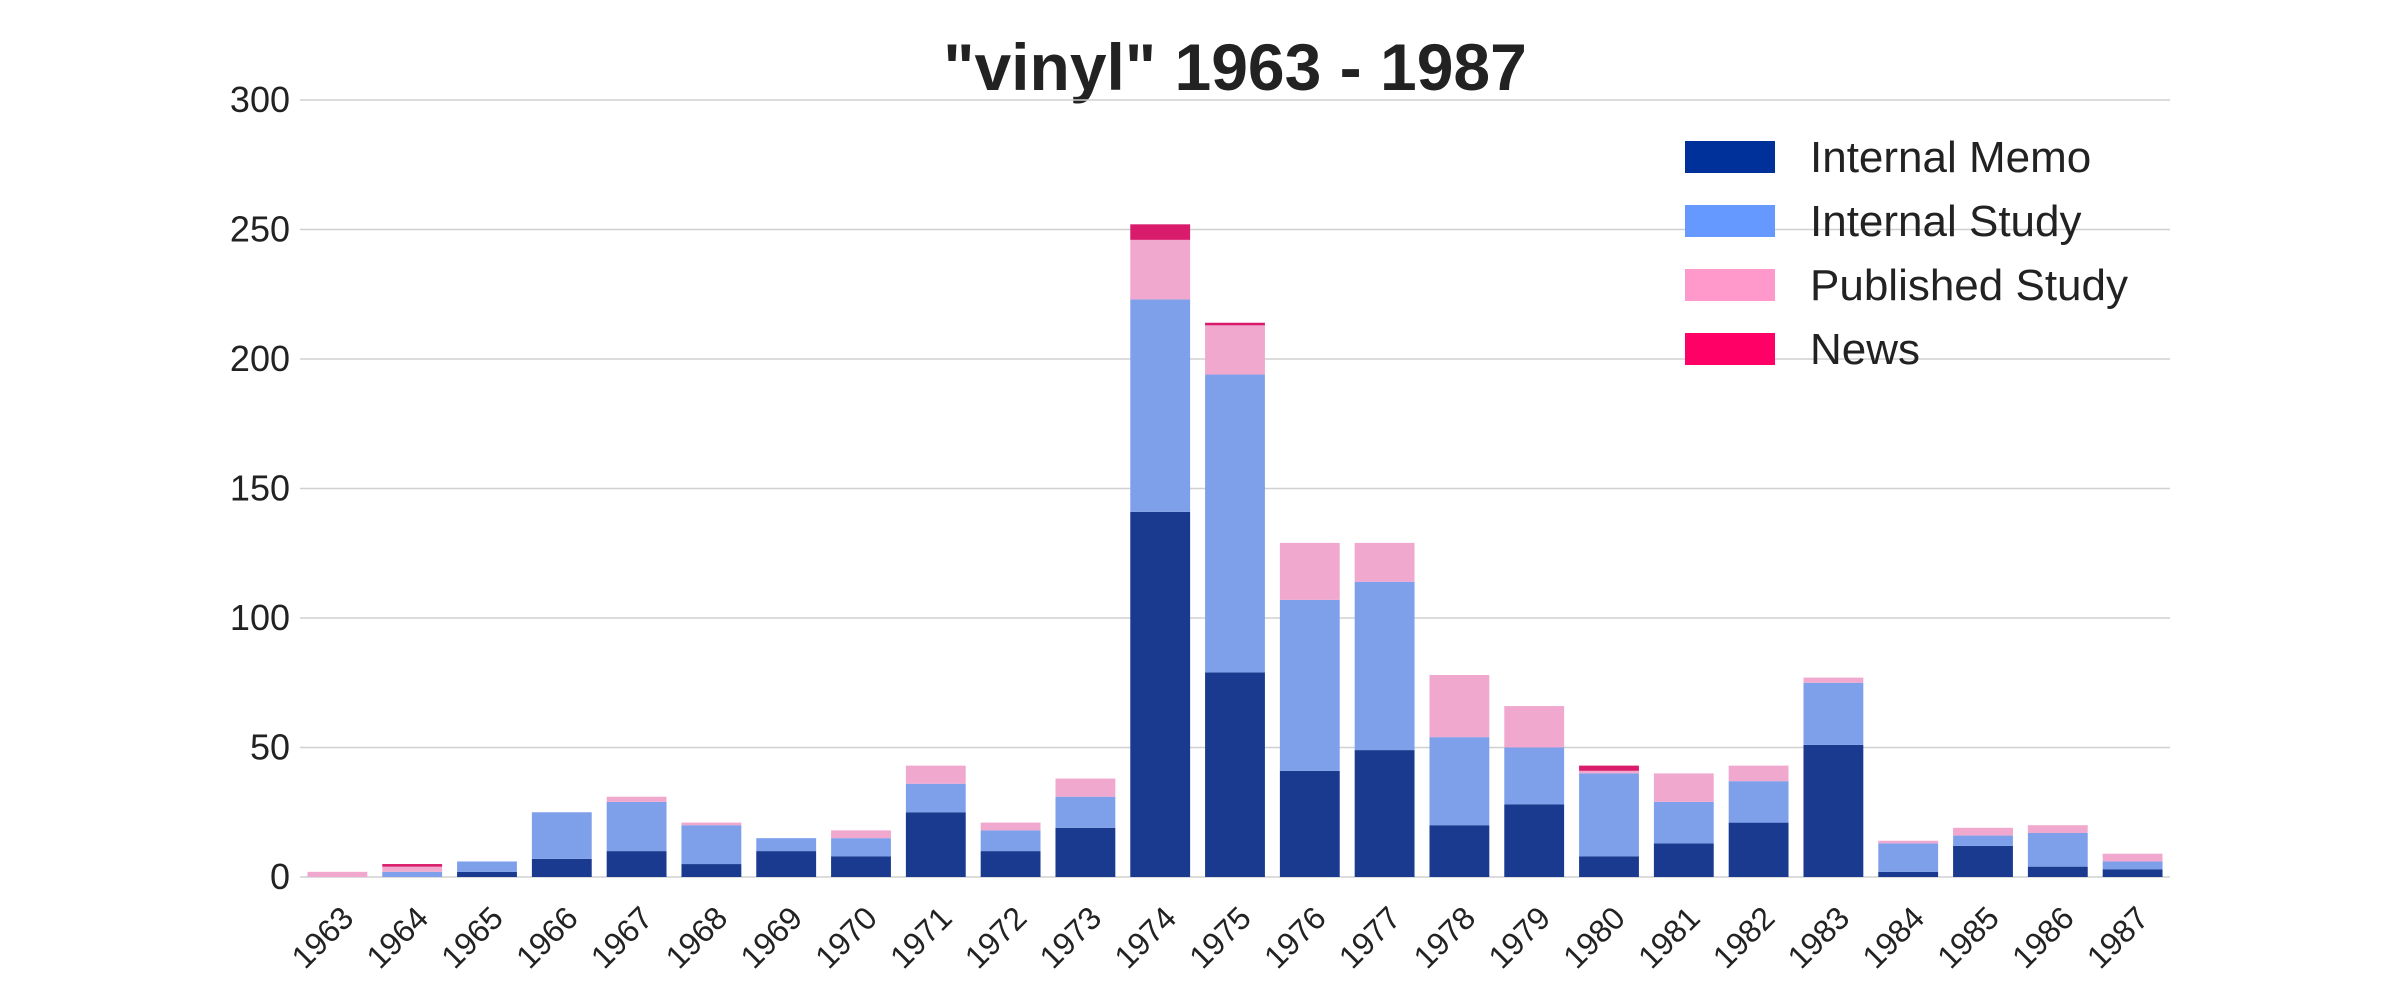 This screenshot has width=2400, height=1000. I want to click on x-tick-label: 1970, so click(846, 937).